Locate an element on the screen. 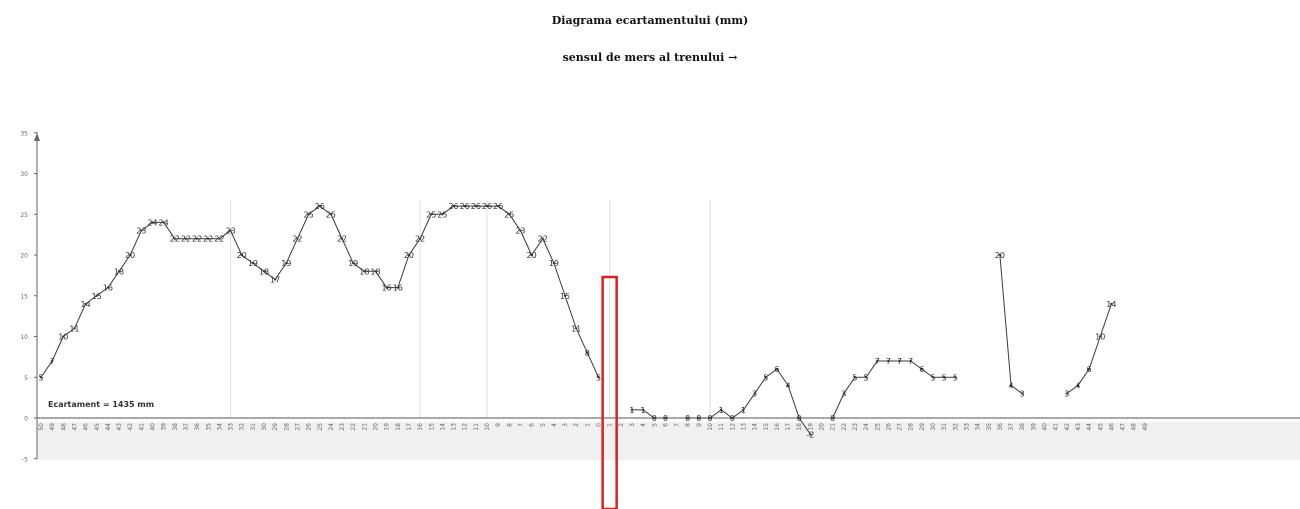 The image size is (1300, 509). data-label: 24 is located at coordinates (164, 222).